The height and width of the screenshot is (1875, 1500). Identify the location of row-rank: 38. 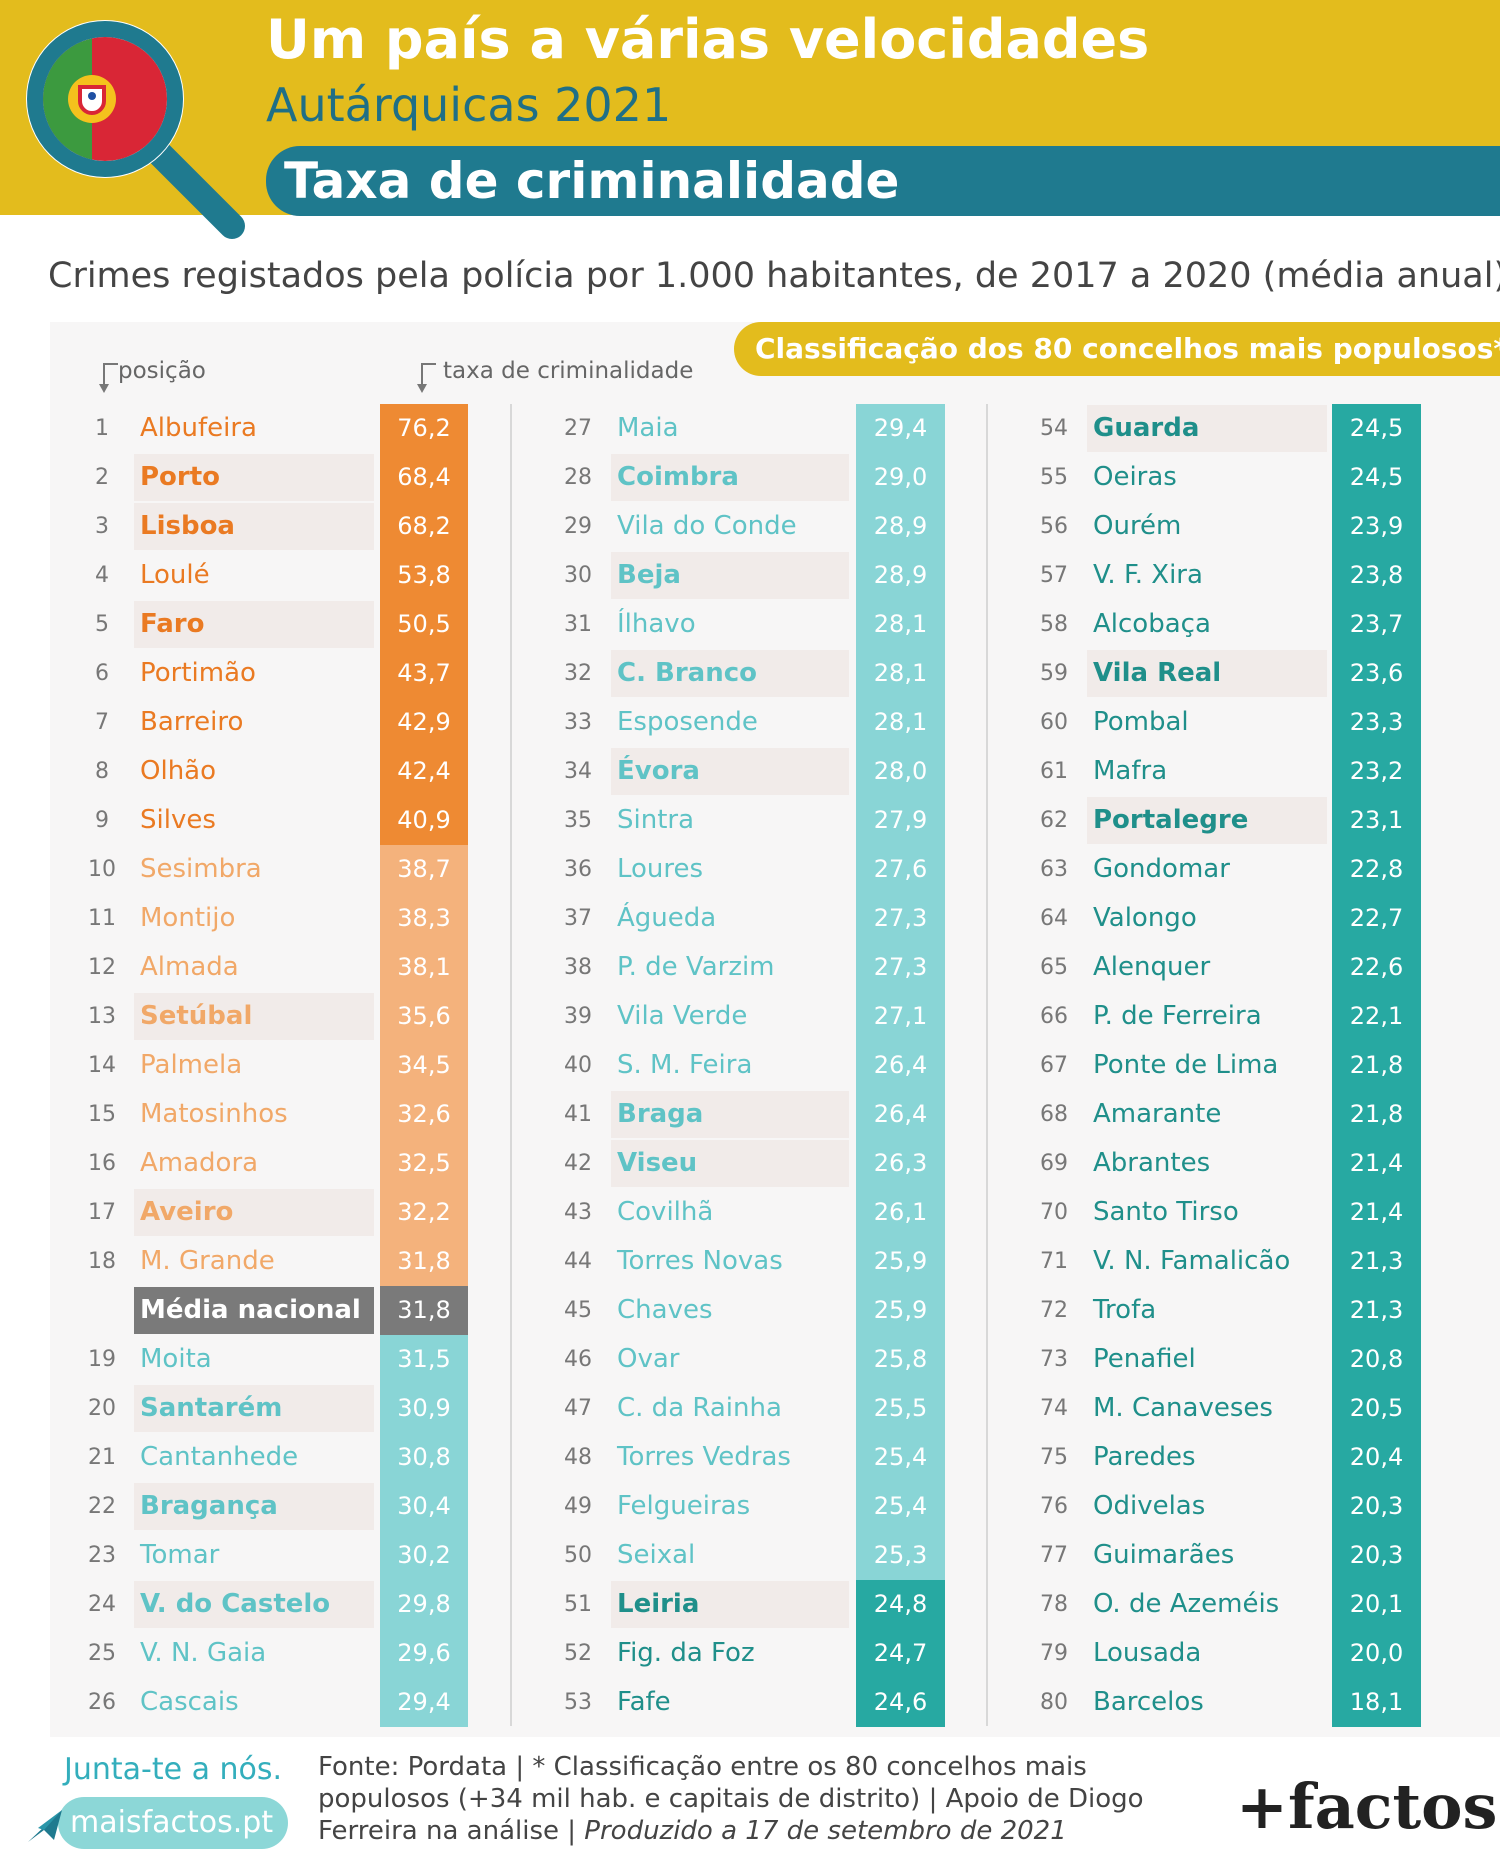
(578, 967).